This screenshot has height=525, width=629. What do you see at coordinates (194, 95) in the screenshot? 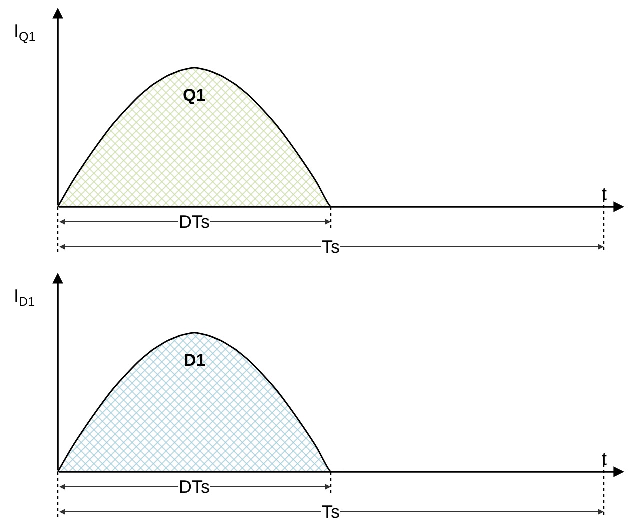
I see `series-label: Q1` at bounding box center [194, 95].